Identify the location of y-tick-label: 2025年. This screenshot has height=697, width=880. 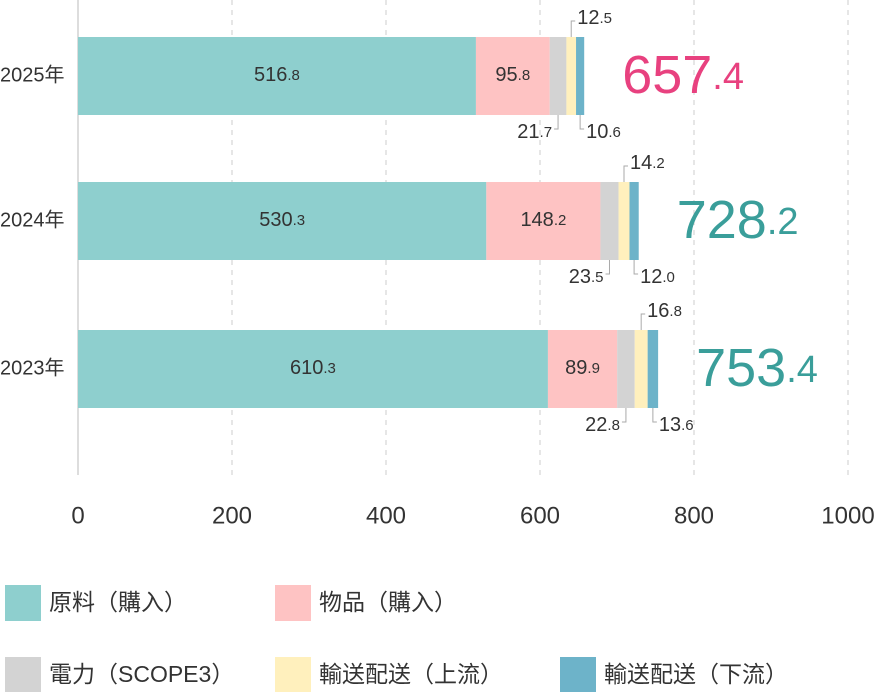
(32, 74).